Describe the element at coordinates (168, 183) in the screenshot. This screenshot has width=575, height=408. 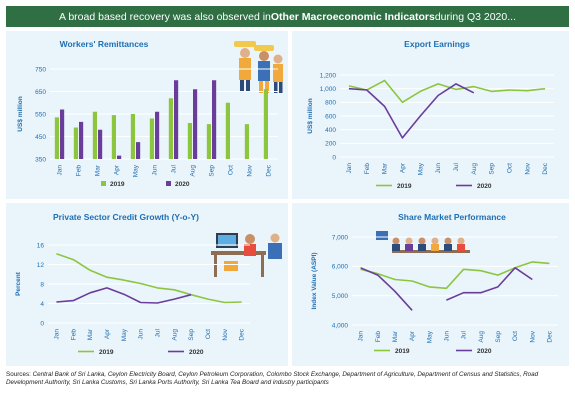
I see `legend-swatch` at that location.